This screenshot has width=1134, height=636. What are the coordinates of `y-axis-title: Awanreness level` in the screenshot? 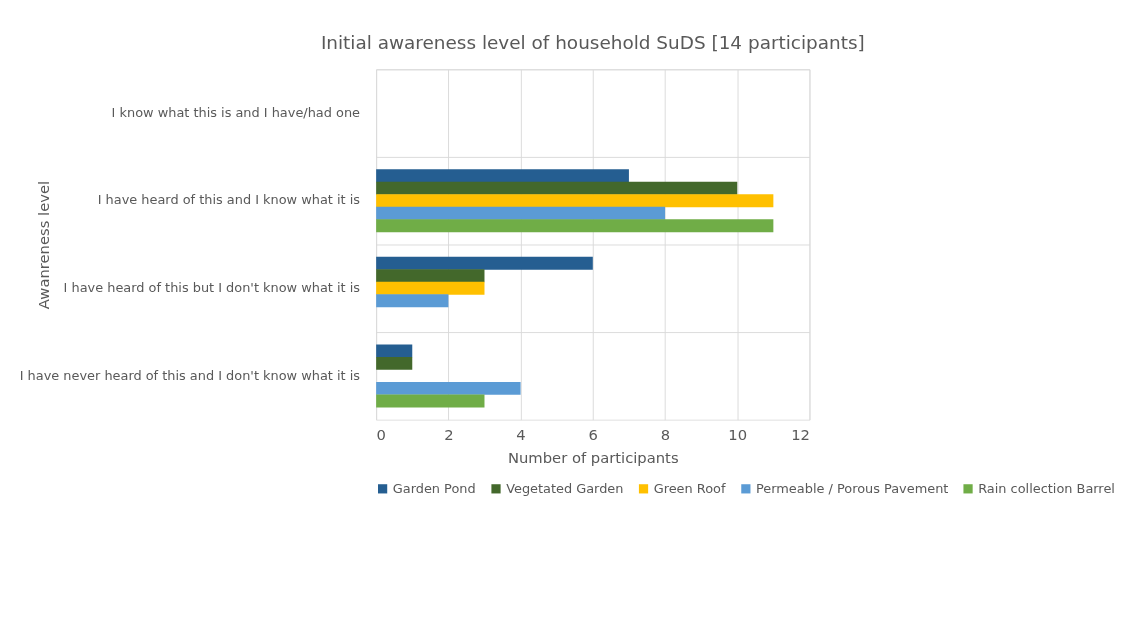 It's located at (44, 245).